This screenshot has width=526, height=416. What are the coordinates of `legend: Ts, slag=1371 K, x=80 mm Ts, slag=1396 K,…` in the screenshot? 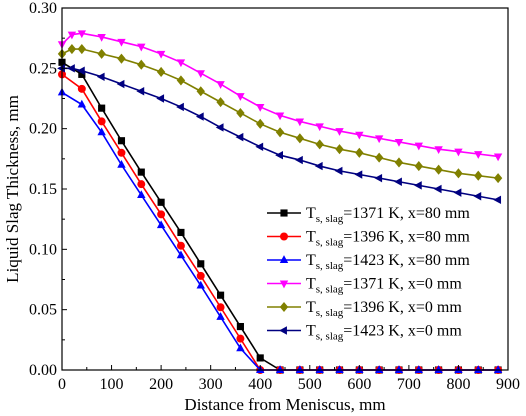 It's located at (368, 274).